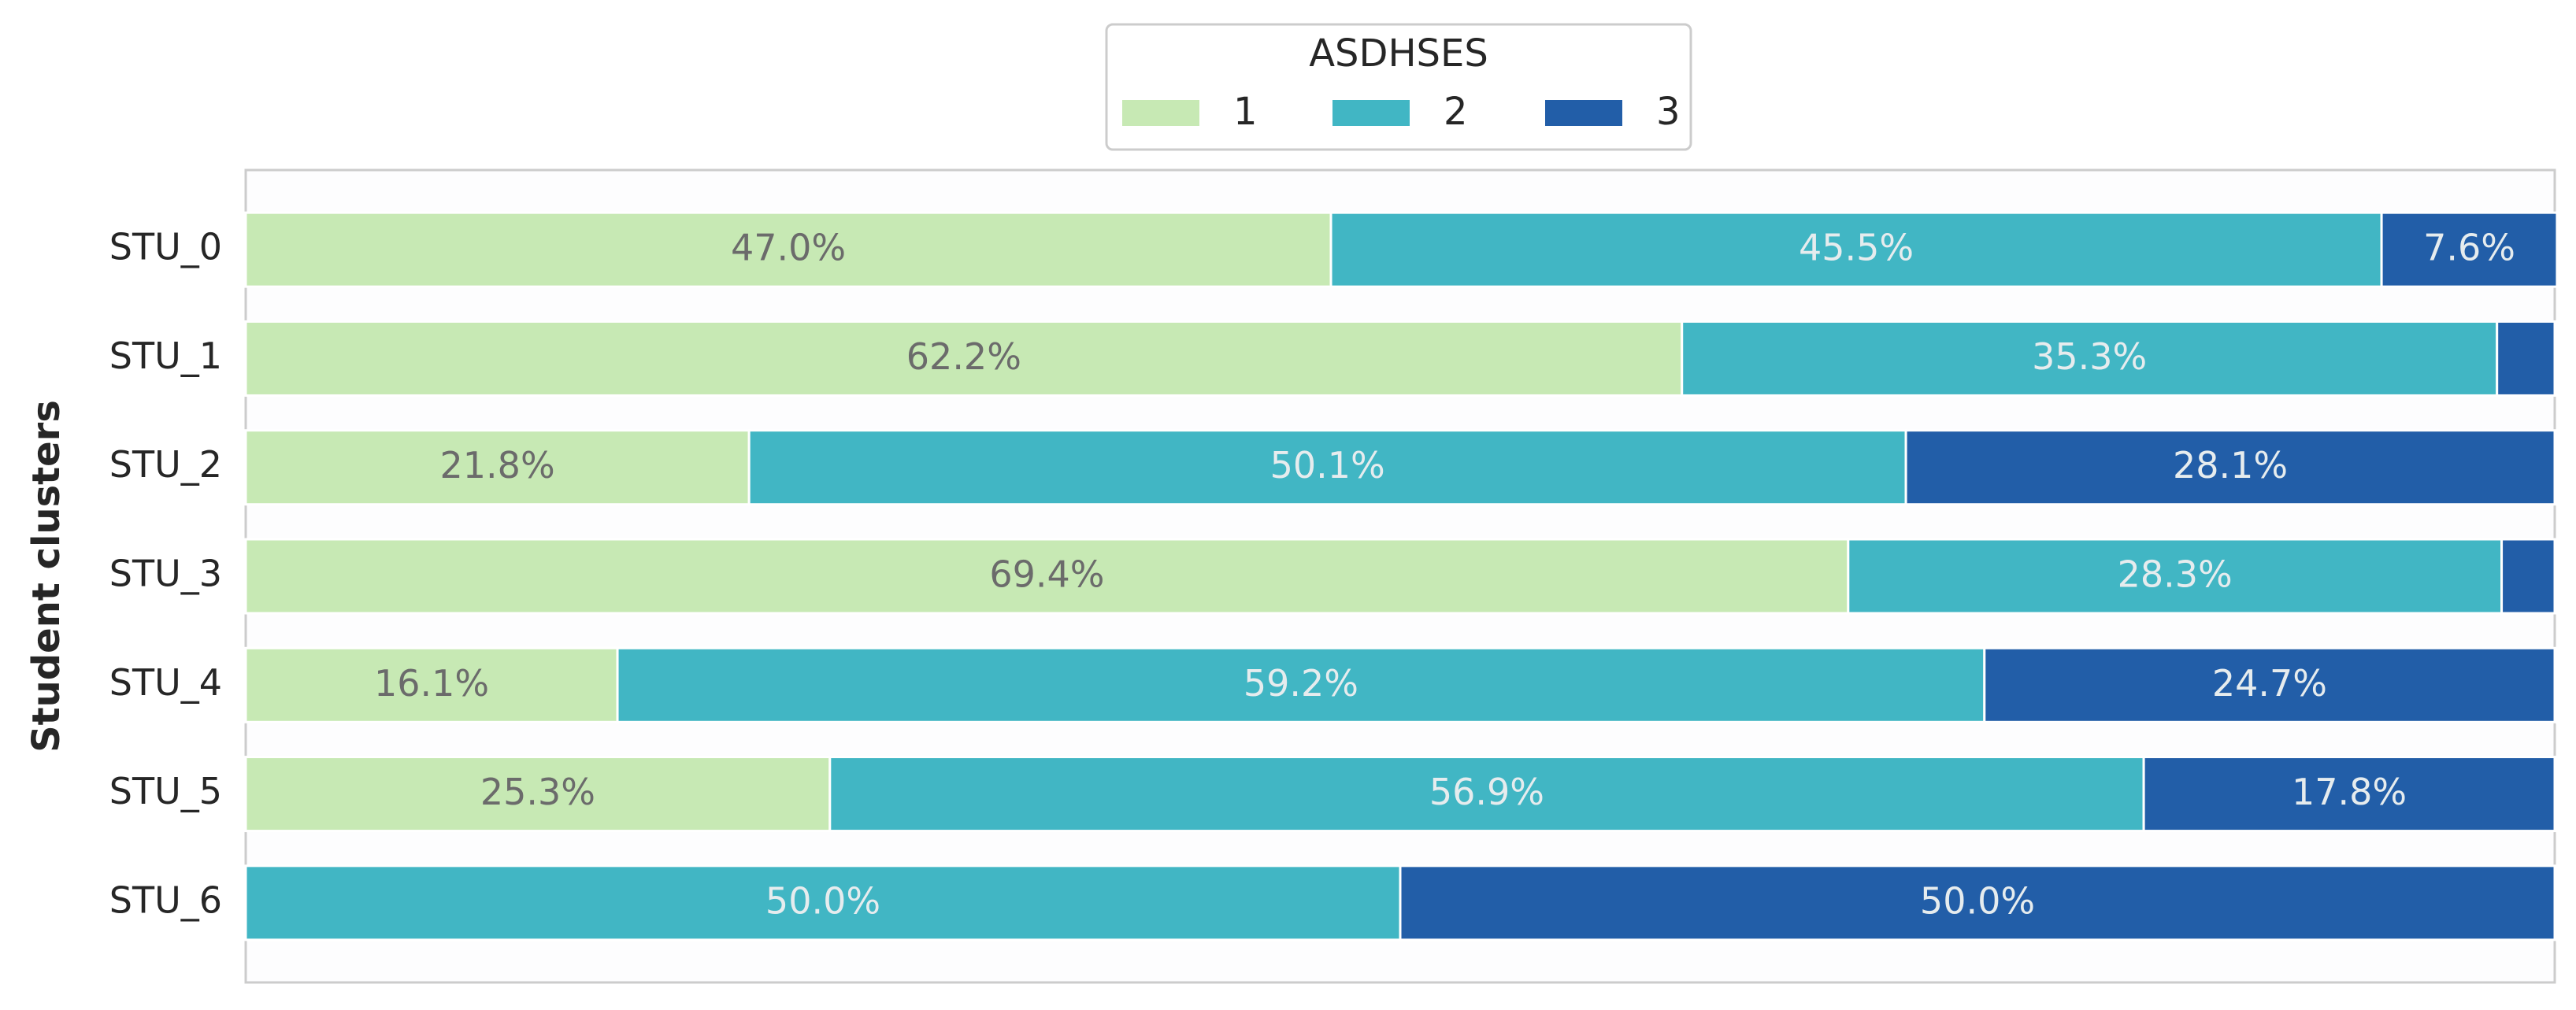  Describe the element at coordinates (1398, 53) in the screenshot. I see `legend-title: ASDHSES` at that location.